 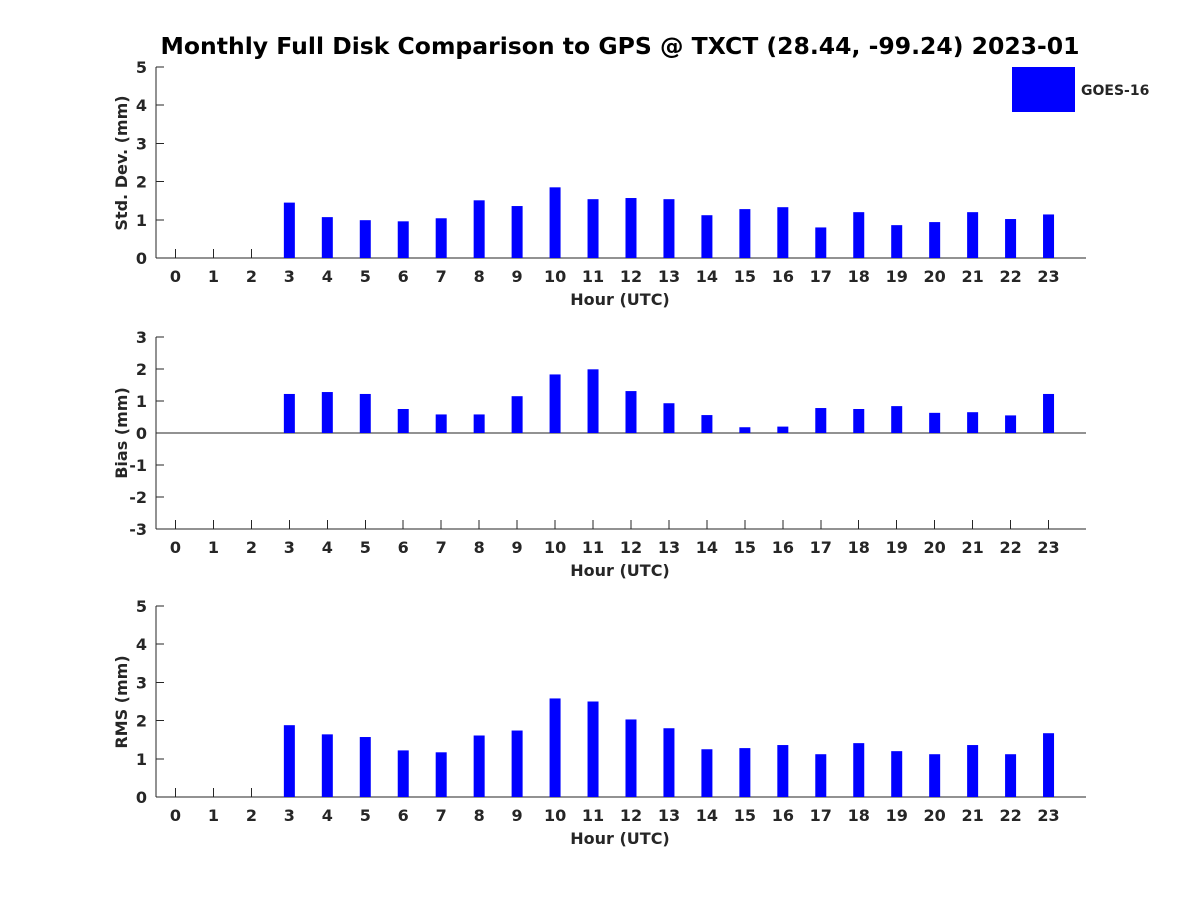 I want to click on x-tick-label: 13, so click(x=669, y=815).